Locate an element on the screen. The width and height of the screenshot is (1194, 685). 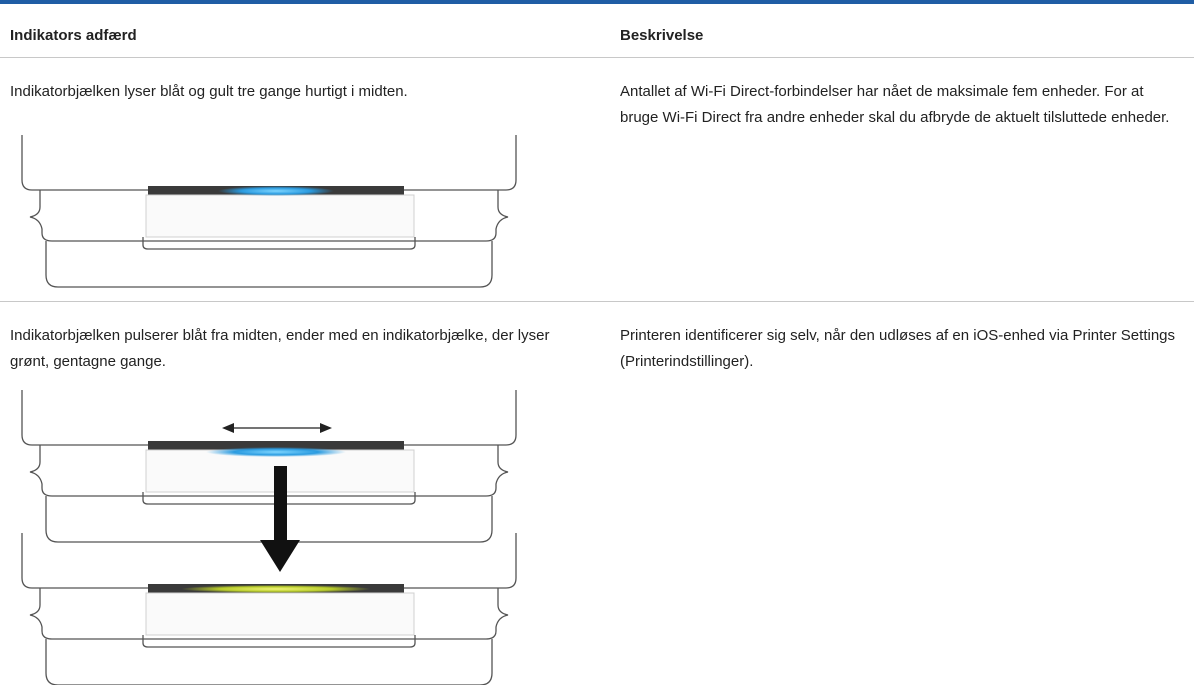
header-cell: Indikators adfærd is located at coordinates (73, 35).